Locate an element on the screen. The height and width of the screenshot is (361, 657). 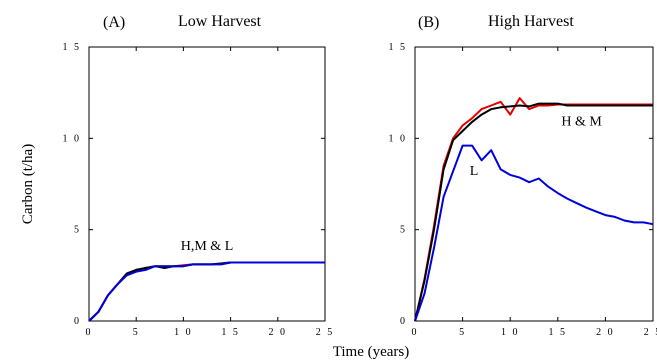
x-axis-label: Time (years) is located at coordinates (371, 352).